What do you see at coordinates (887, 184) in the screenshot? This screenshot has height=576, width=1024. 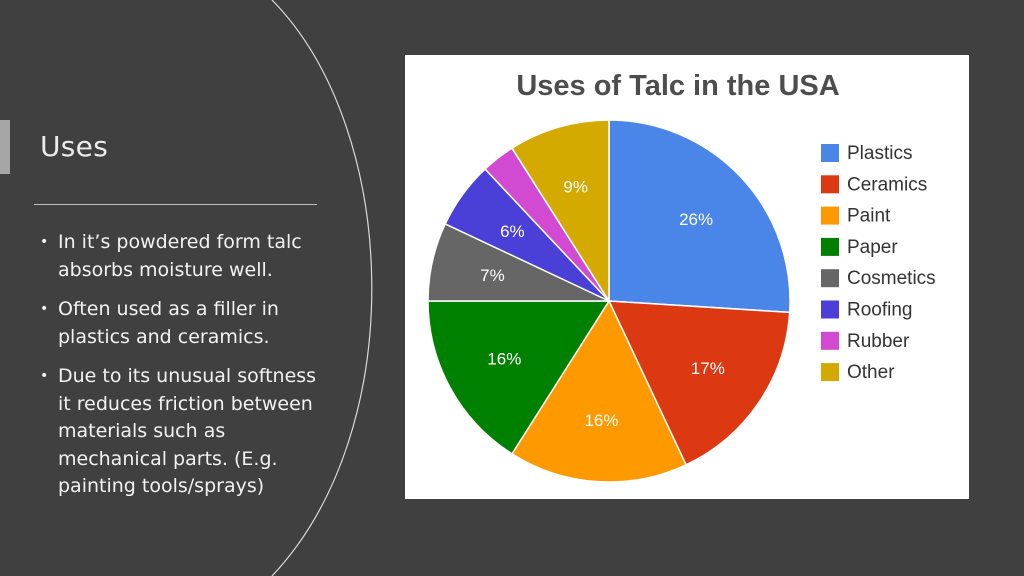 I see `legend-label-ceramics: Ceramics` at bounding box center [887, 184].